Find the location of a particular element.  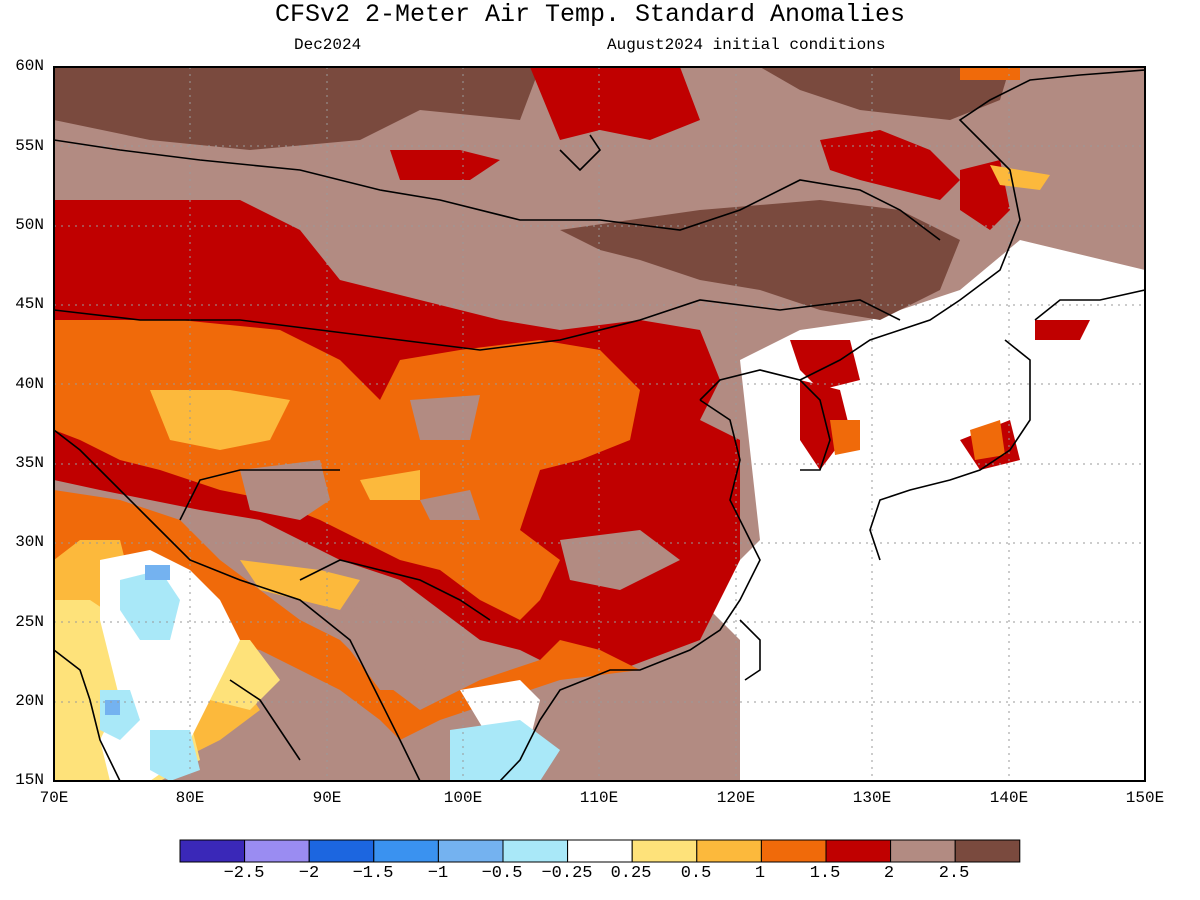

lon-label-140e: 140E is located at coordinates (1009, 798).